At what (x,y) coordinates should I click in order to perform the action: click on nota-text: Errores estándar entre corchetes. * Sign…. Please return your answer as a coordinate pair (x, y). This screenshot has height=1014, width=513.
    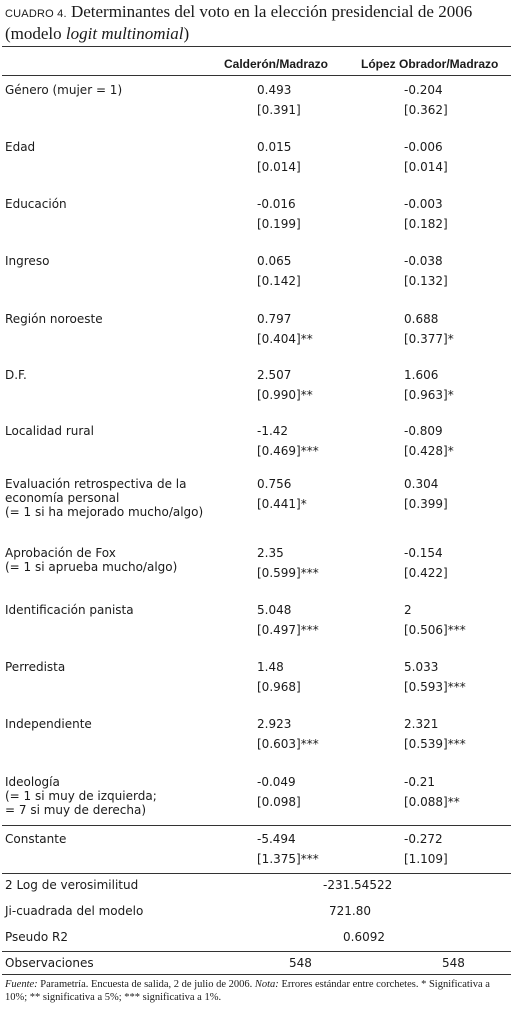
    Looking at the image, I should click on (247, 991).